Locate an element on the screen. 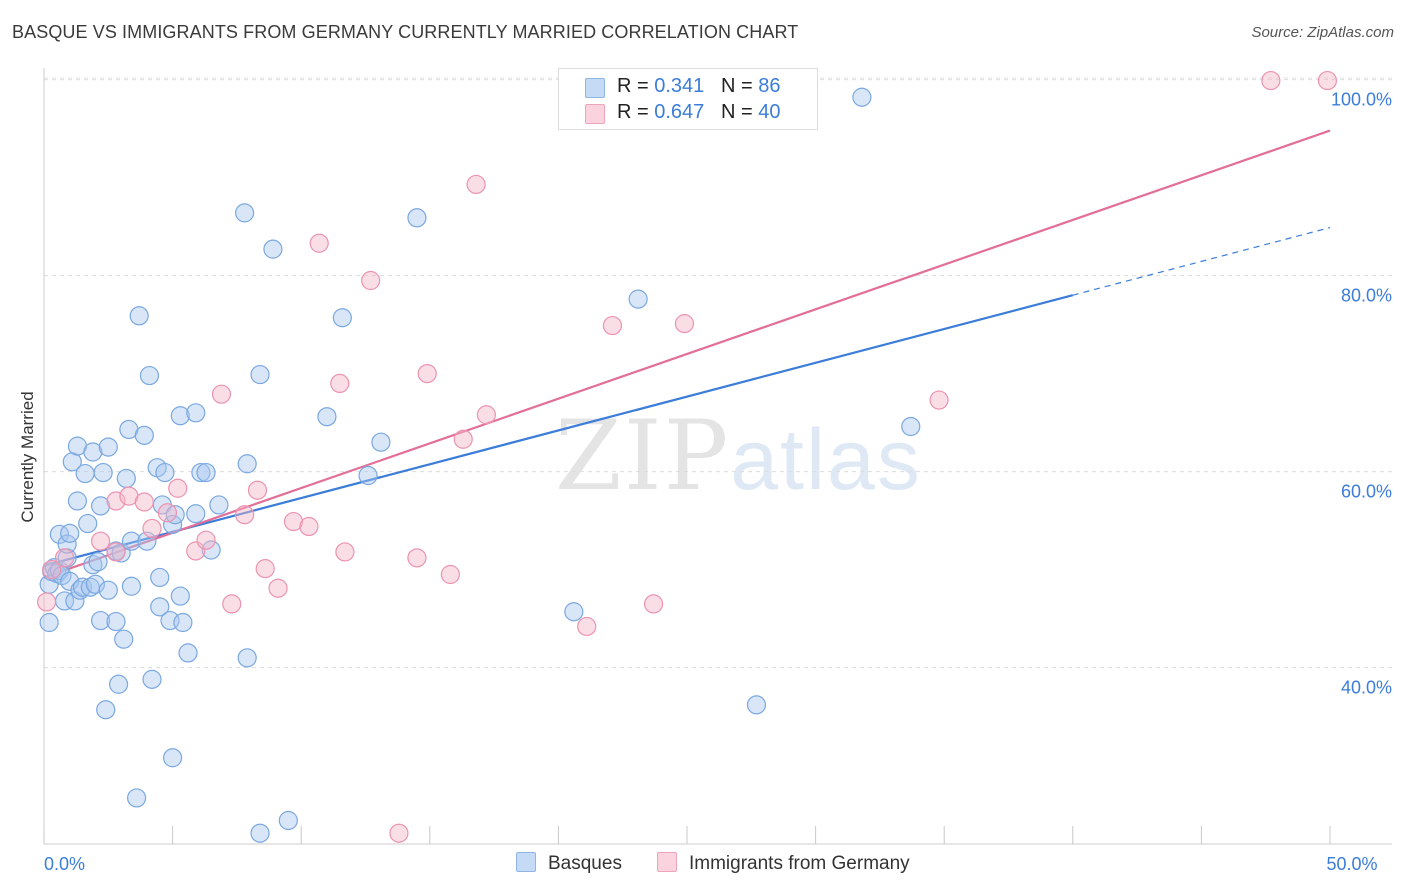  y-tick-label: 100.0% is located at coordinates (1361, 100).